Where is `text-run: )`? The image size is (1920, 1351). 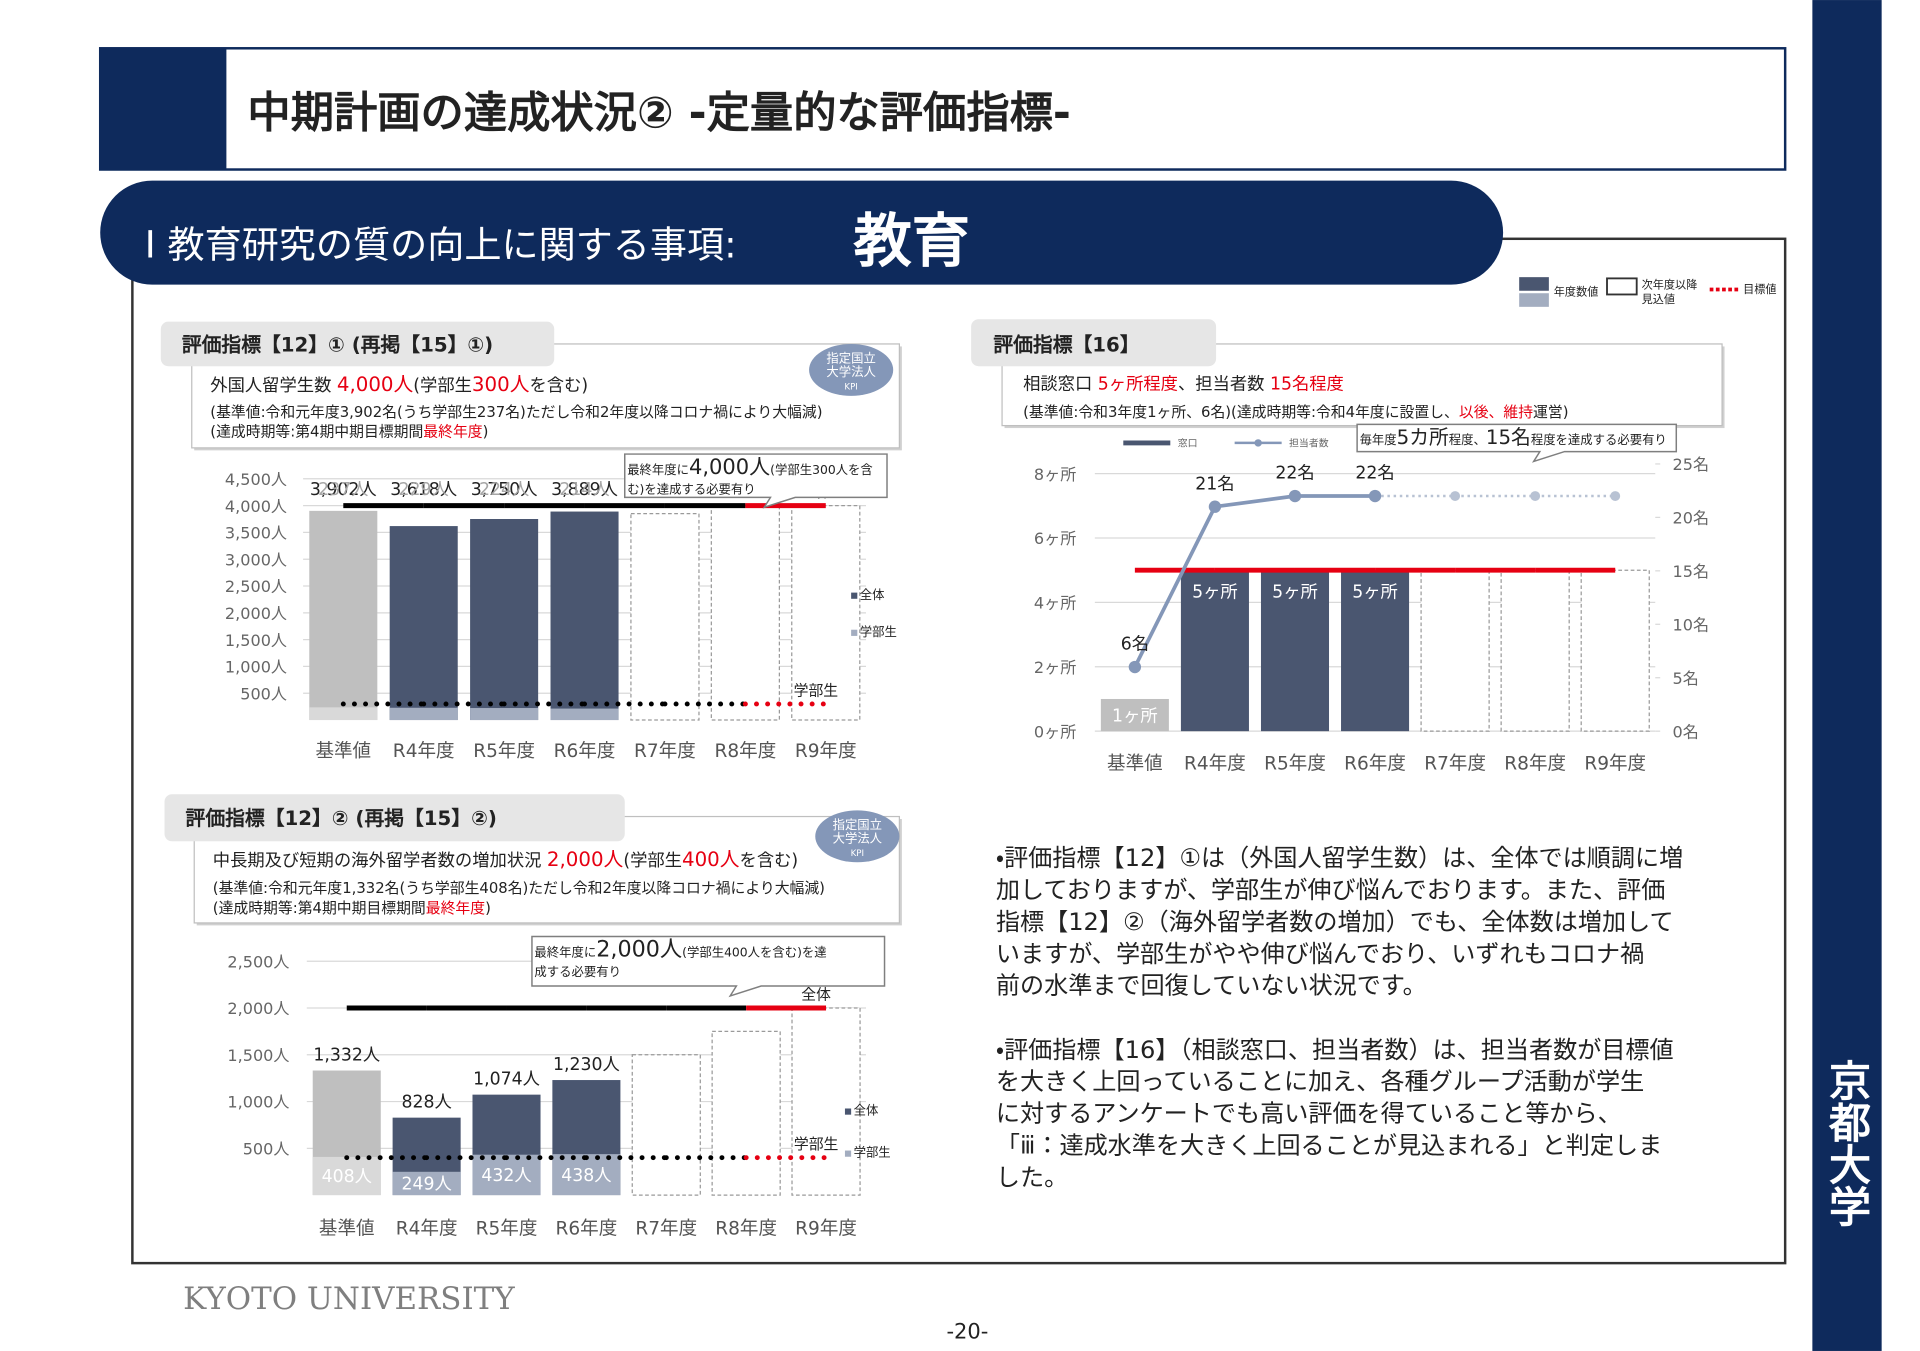
text-run: ) is located at coordinates (486, 432).